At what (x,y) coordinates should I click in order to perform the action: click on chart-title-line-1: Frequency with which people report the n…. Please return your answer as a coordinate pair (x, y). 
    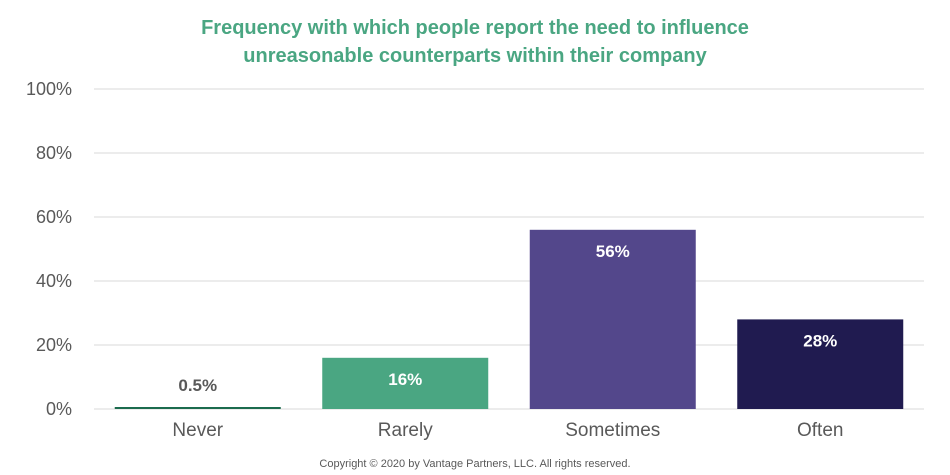
    Looking at the image, I should click on (475, 28).